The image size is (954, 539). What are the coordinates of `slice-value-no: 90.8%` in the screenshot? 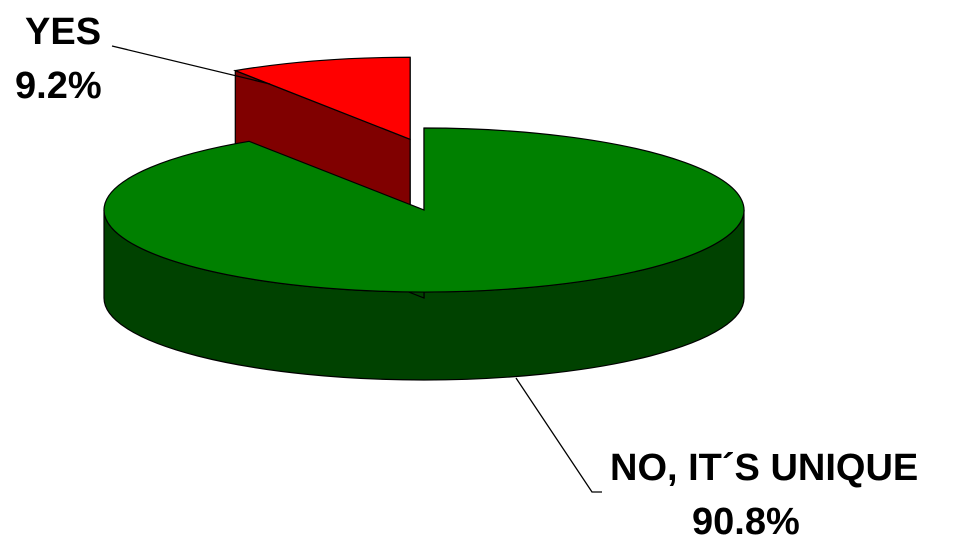 It's located at (746, 520).